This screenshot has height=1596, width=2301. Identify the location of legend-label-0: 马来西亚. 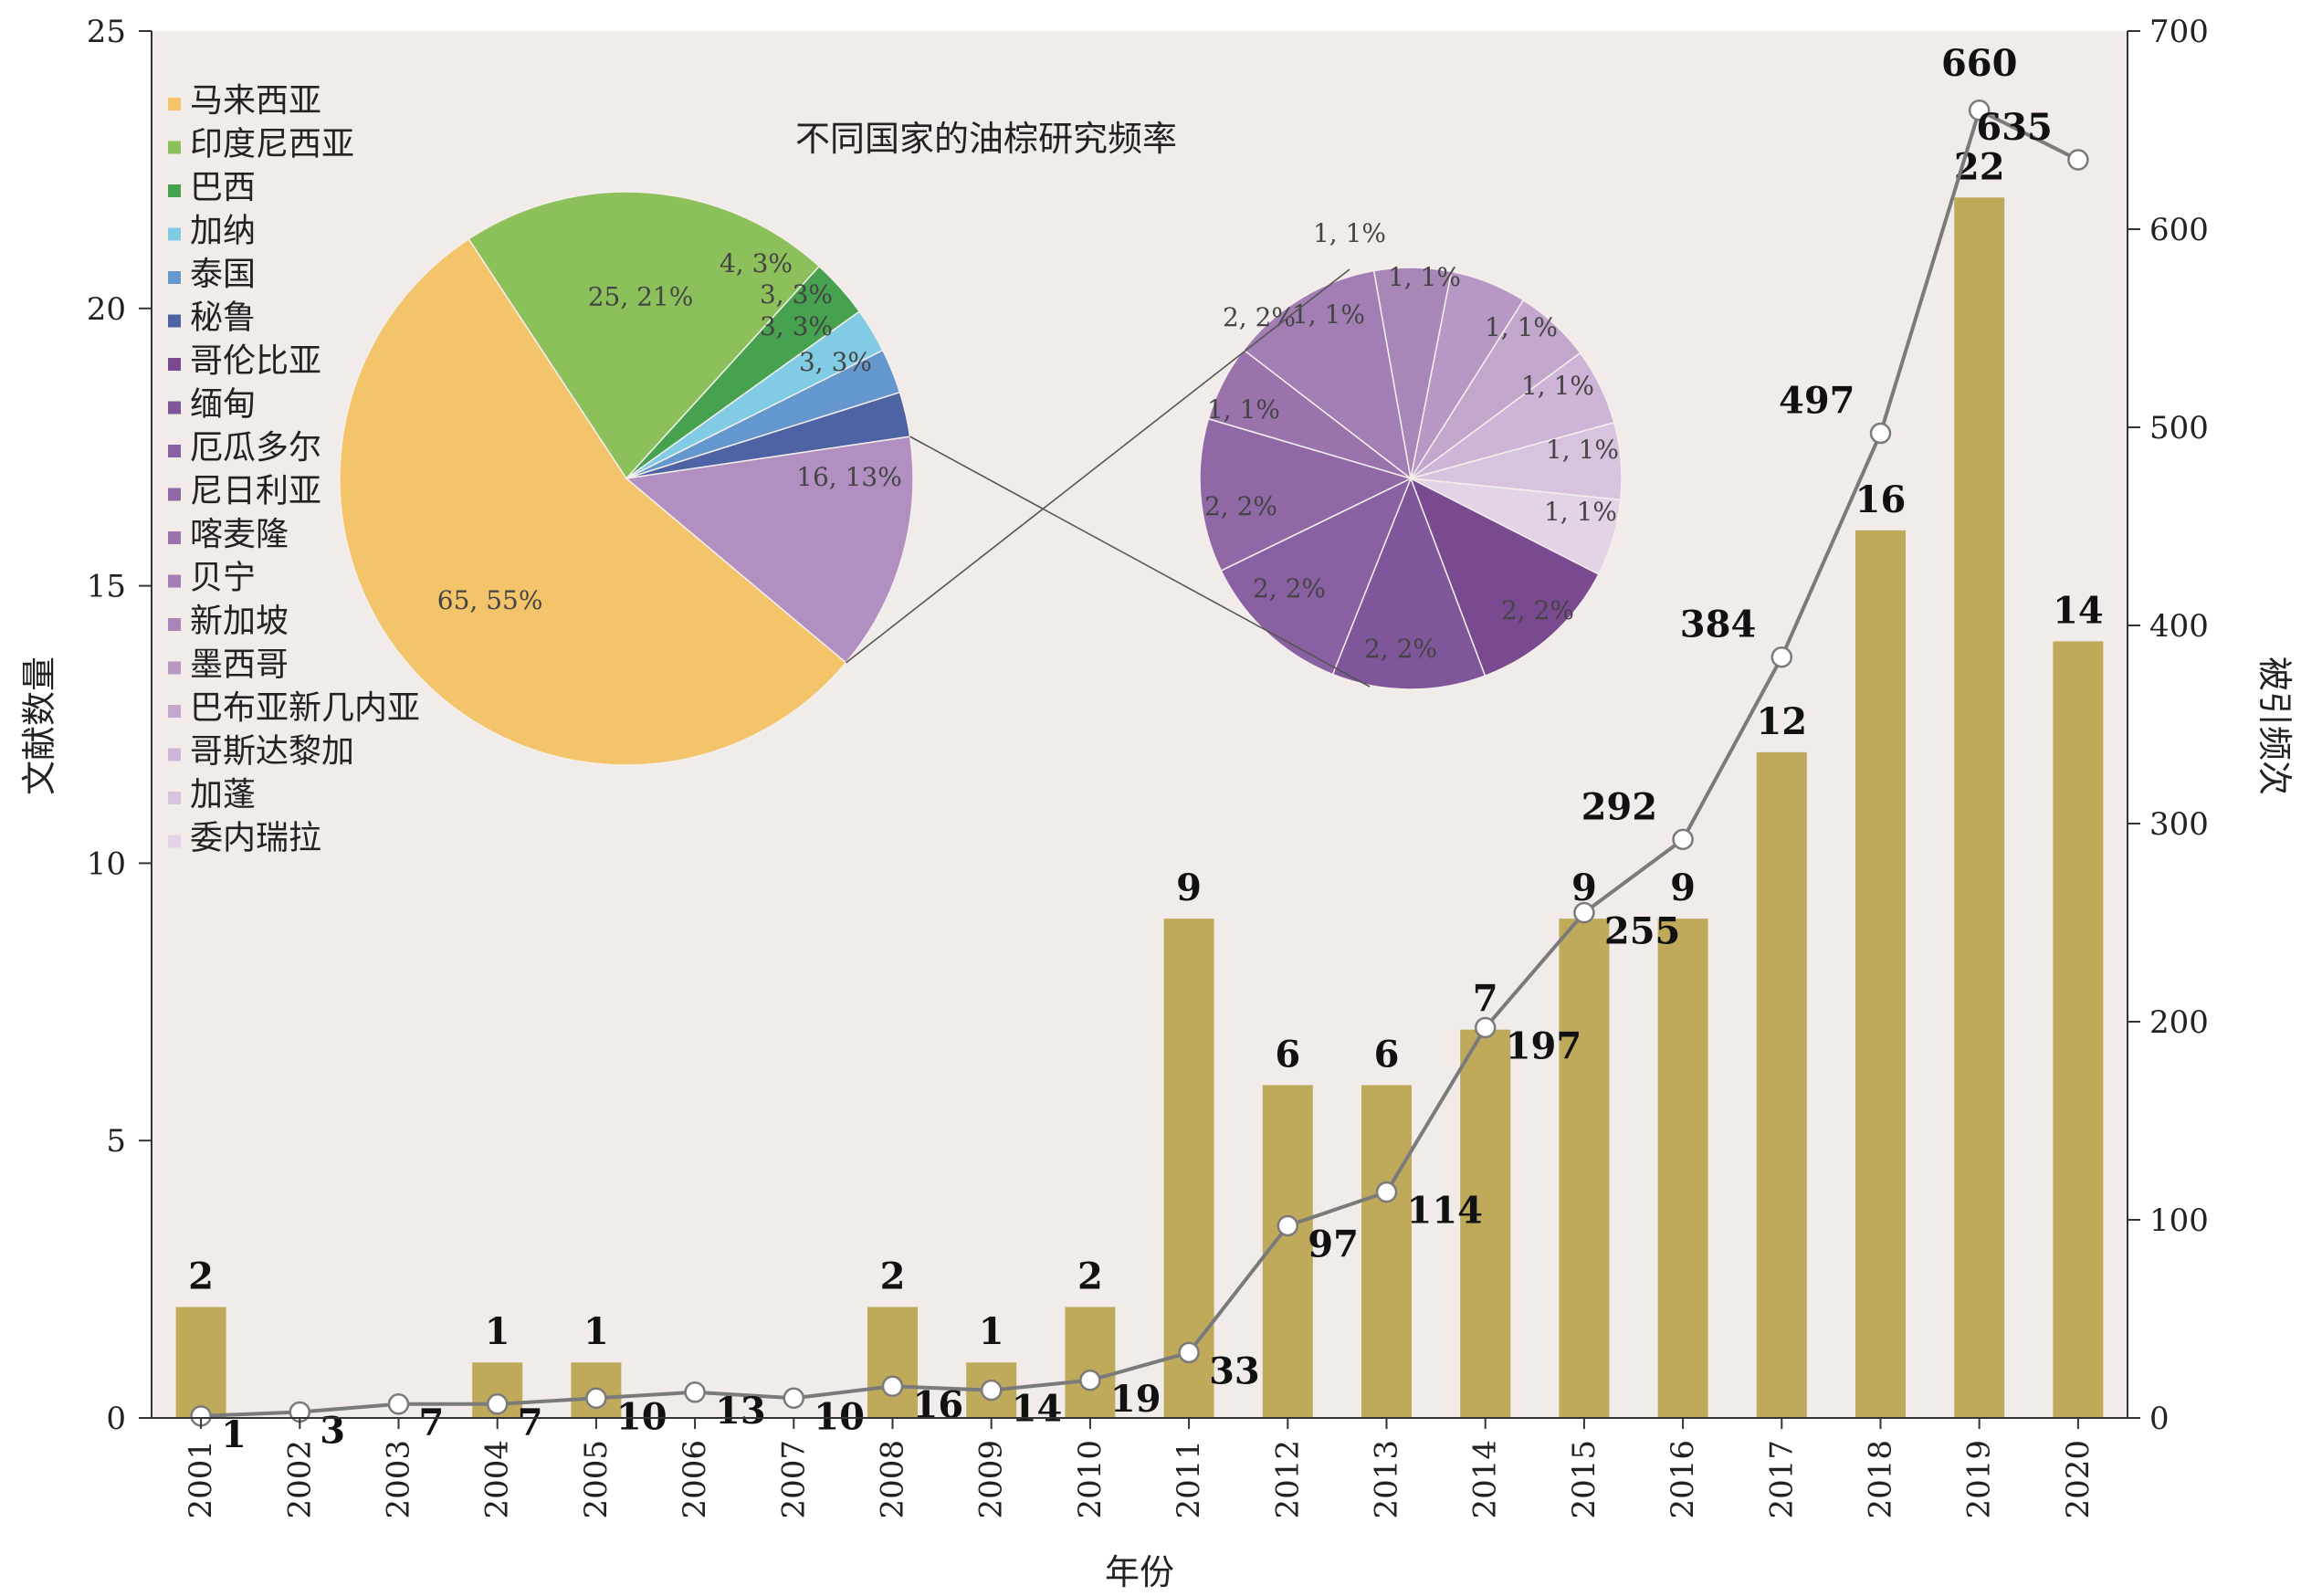
(255, 101).